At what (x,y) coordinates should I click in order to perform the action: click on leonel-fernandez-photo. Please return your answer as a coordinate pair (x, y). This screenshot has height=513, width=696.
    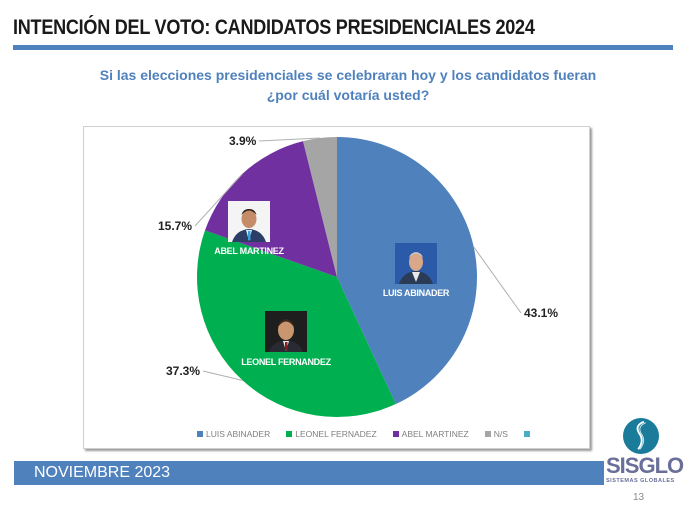
    Looking at the image, I should click on (286, 331).